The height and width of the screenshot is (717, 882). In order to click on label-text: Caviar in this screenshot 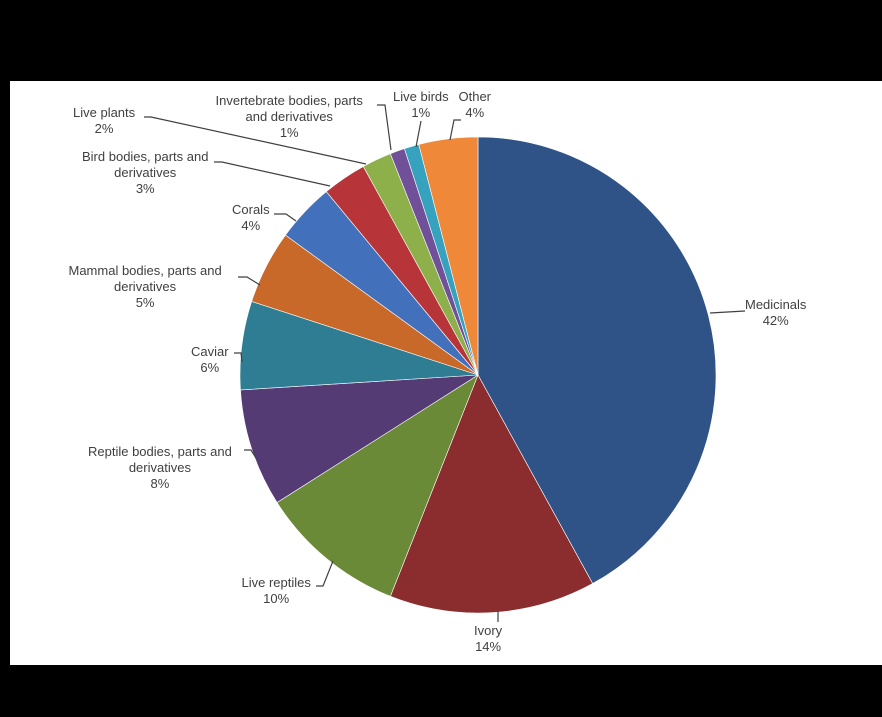, I will do `click(210, 351)`.